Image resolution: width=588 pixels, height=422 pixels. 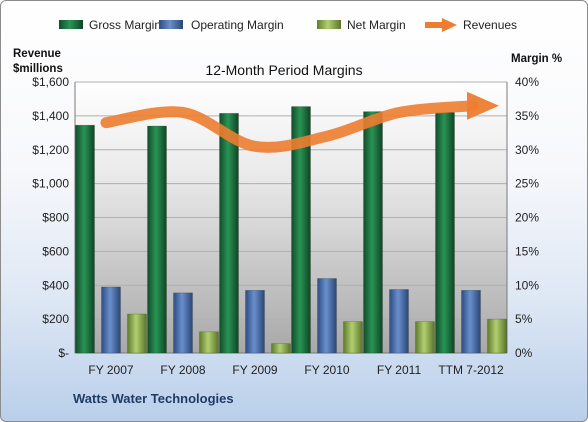 I want to click on left-tick-label: $200, so click(x=55, y=319).